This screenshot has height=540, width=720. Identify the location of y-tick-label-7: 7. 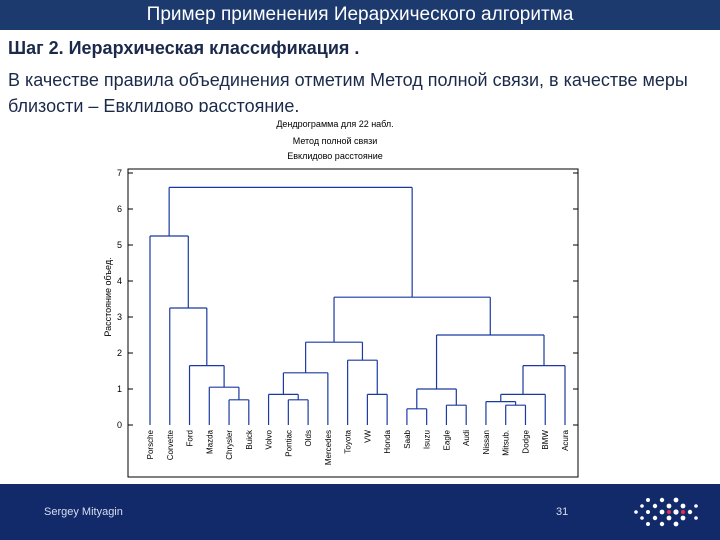
(119, 173).